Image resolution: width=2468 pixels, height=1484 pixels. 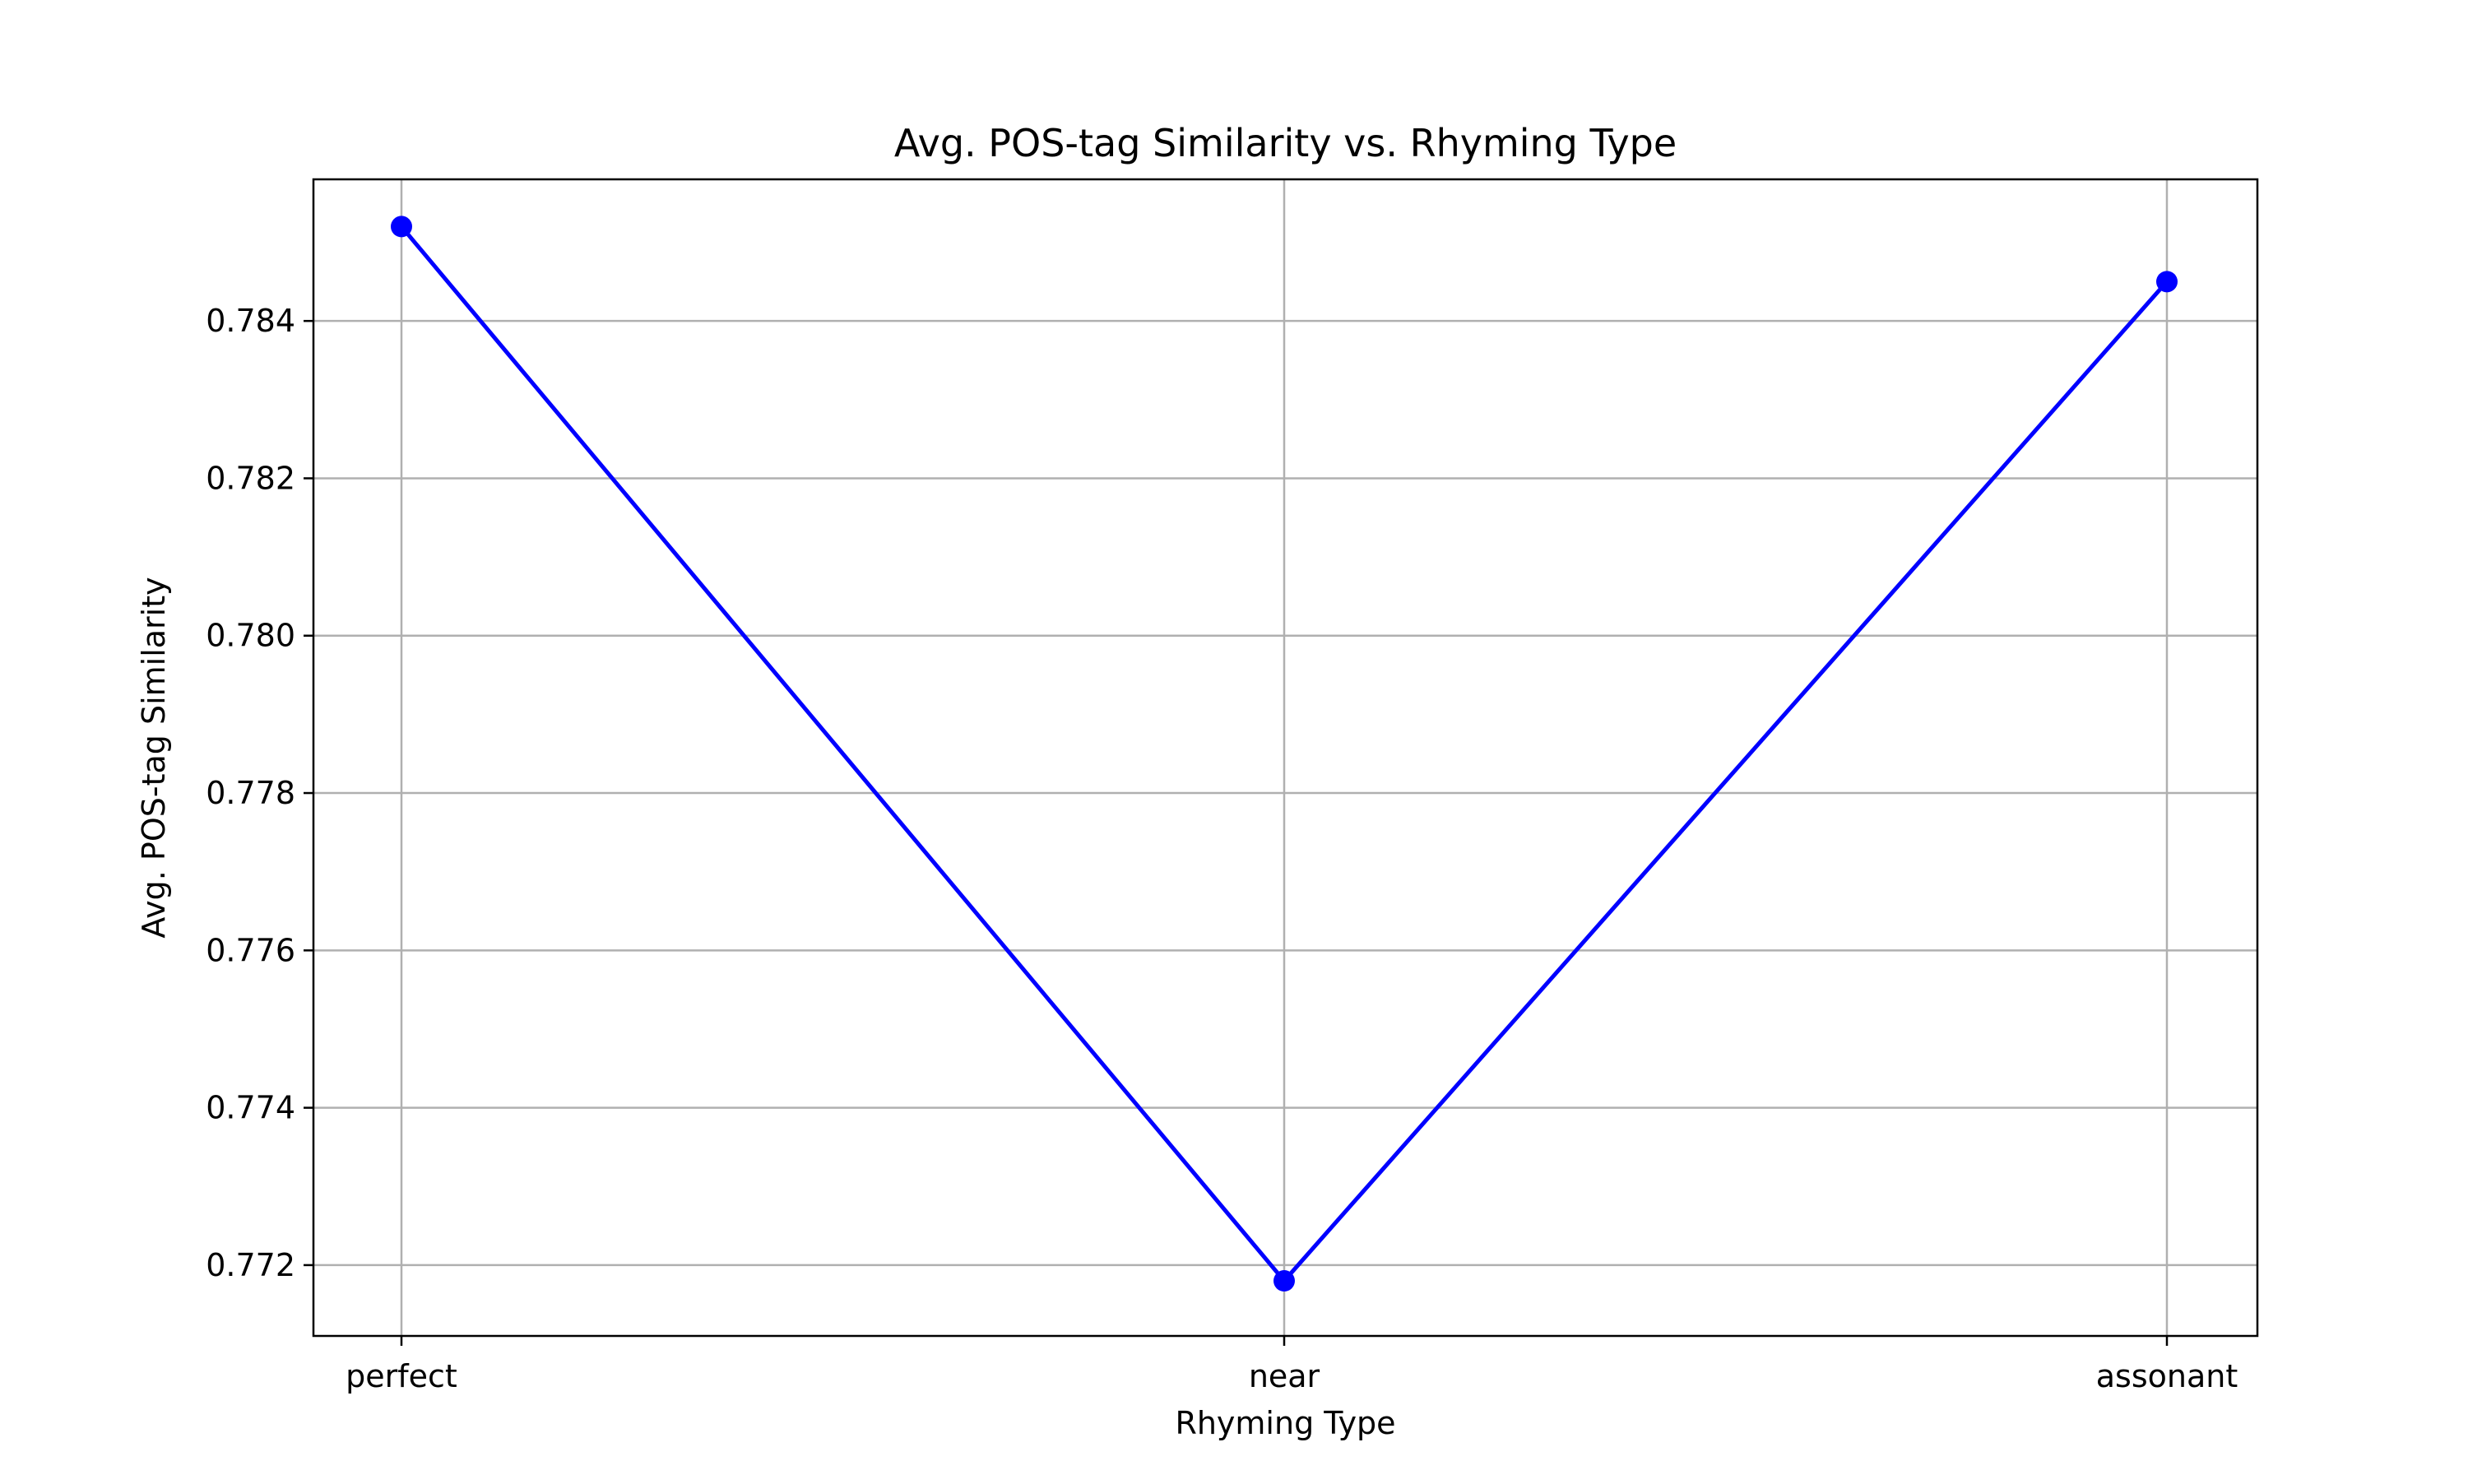 I want to click on y-tick-label: 0.780, so click(x=250, y=636).